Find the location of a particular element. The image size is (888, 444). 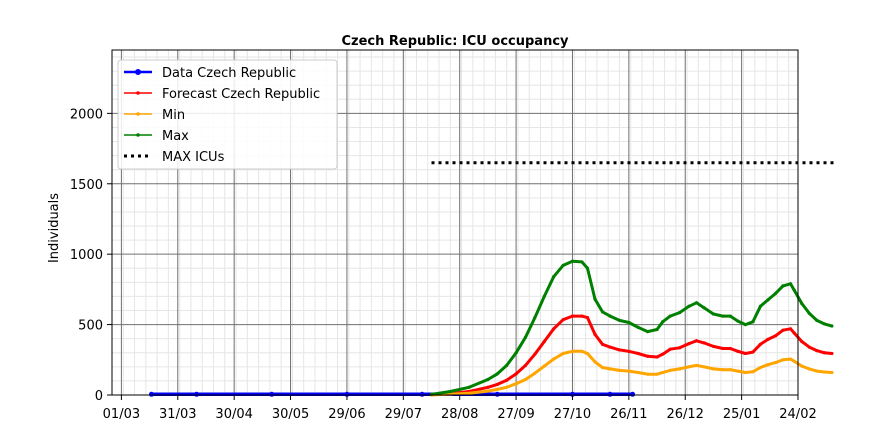

x-tick-label: 24/02 is located at coordinates (797, 414).